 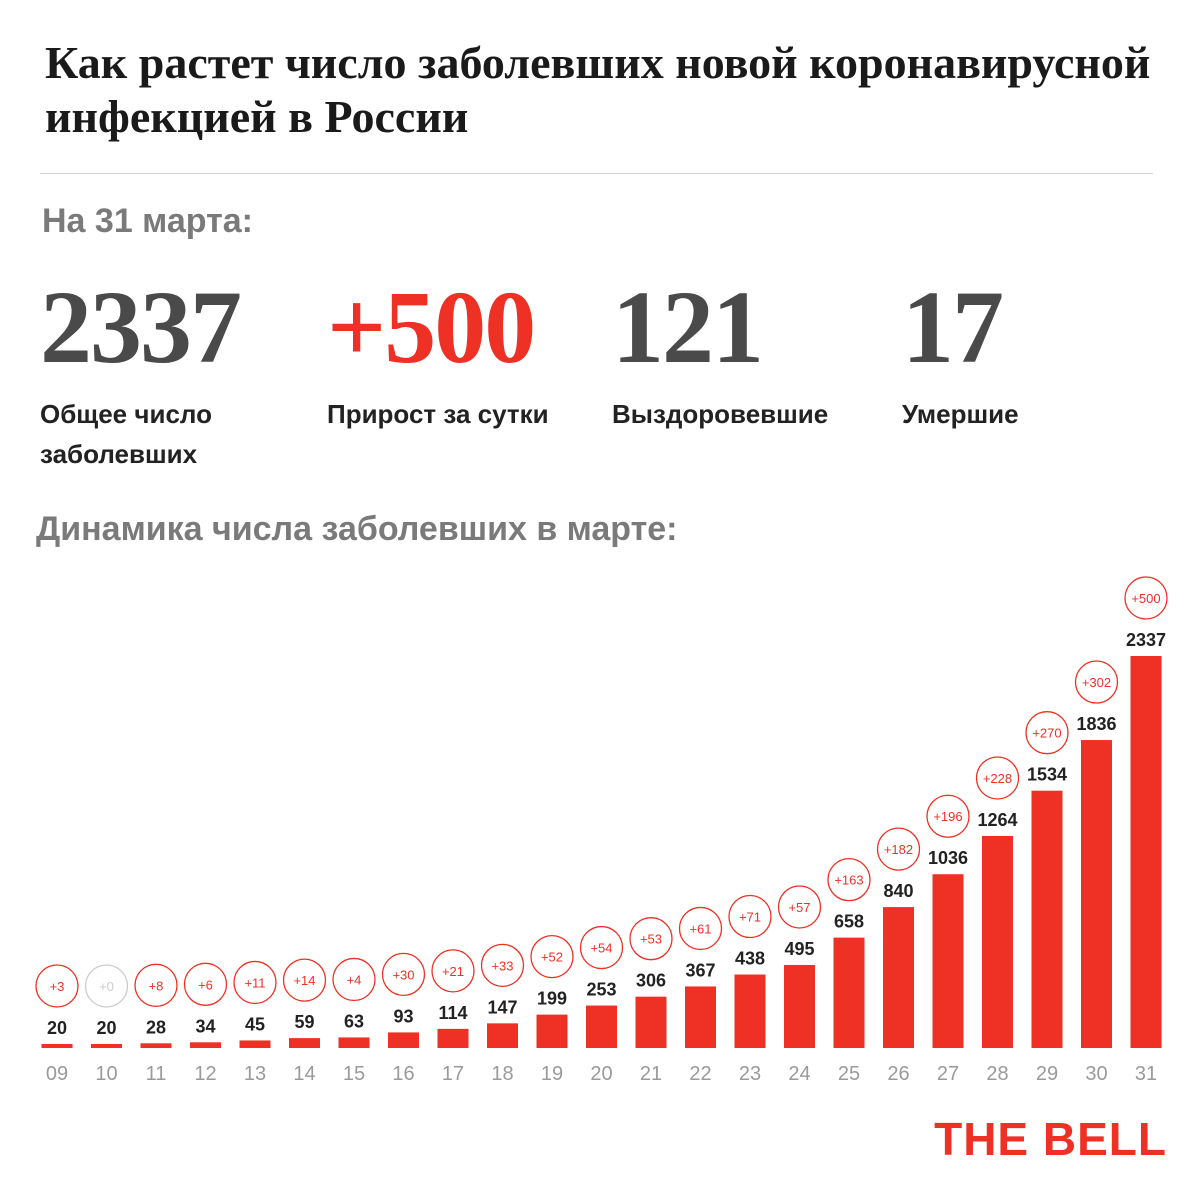 I want to click on value-label-14: 59, so click(x=304, y=1022).